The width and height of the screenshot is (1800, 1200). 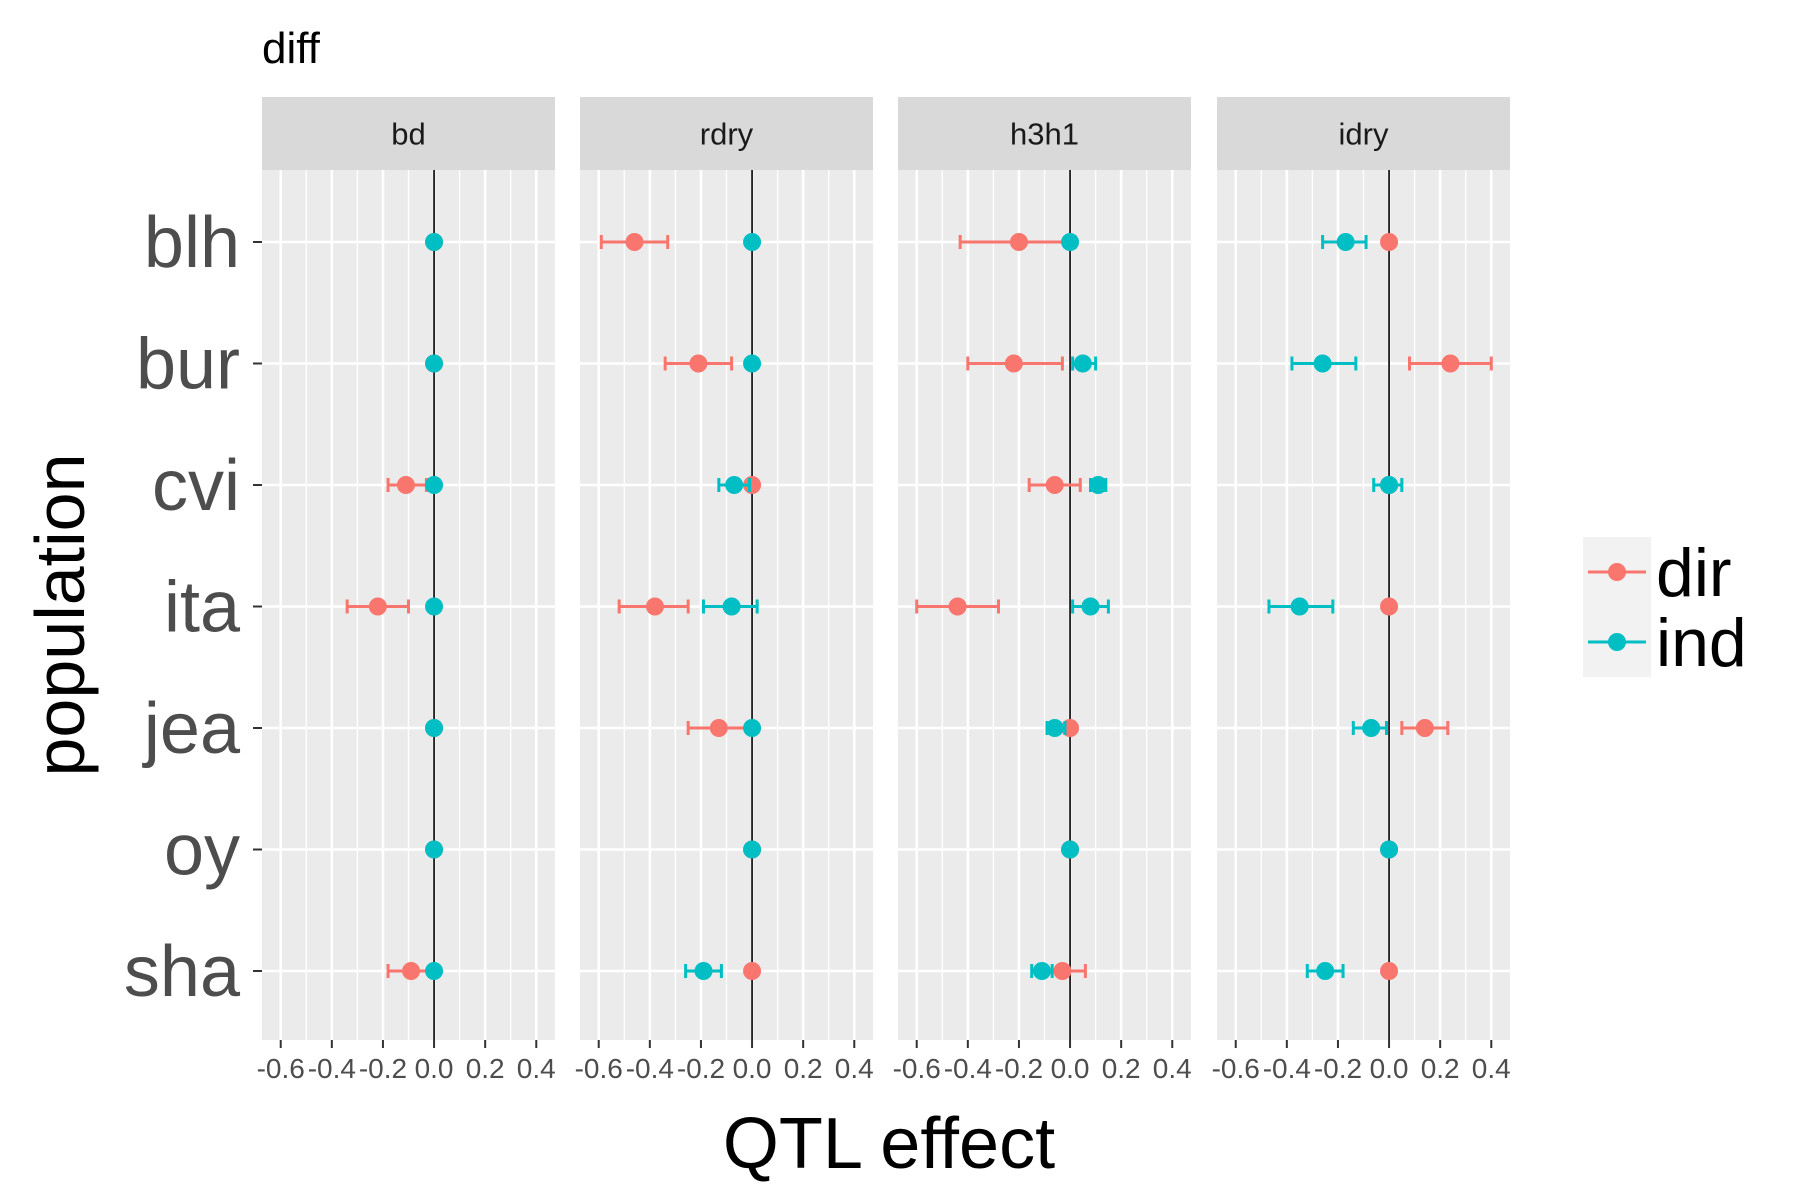 I want to click on y-tick-label: bur, so click(x=188, y=365).